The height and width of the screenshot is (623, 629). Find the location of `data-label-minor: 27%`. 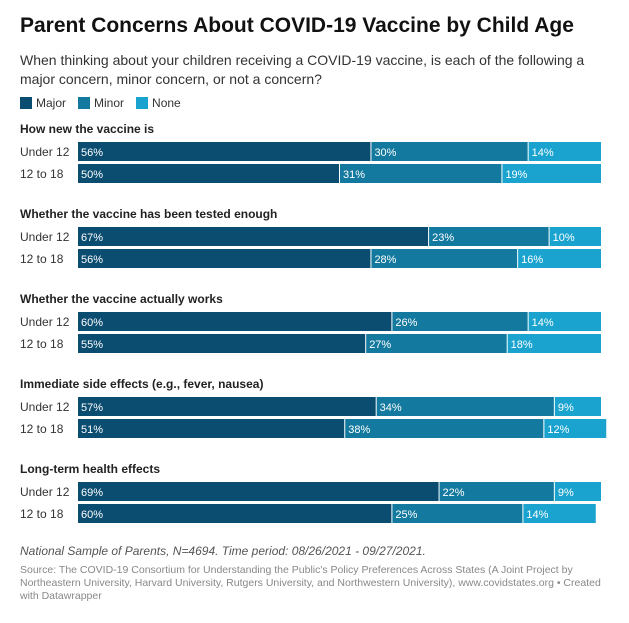

data-label-minor: 27% is located at coordinates (380, 345).